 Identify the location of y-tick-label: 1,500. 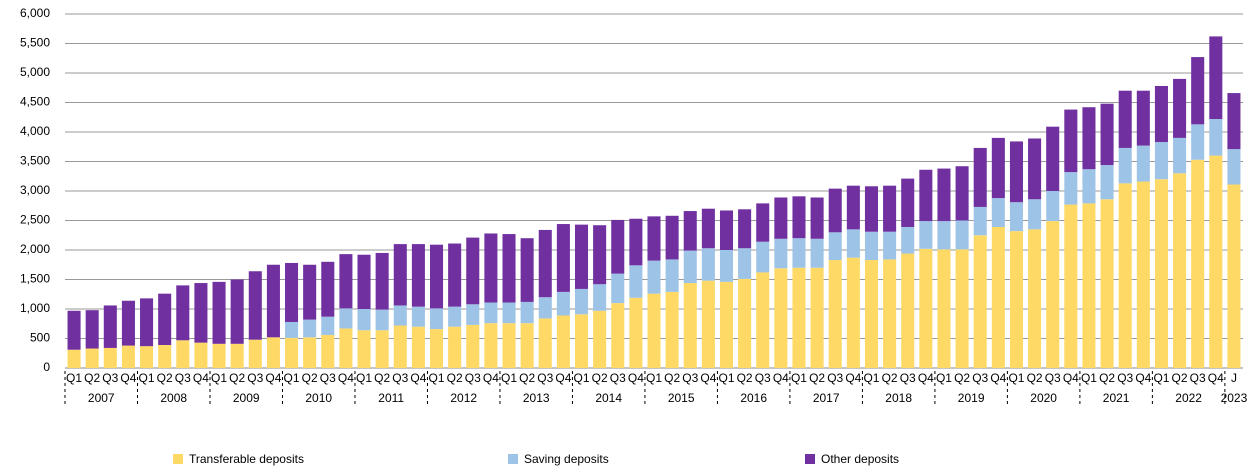
(35, 279).